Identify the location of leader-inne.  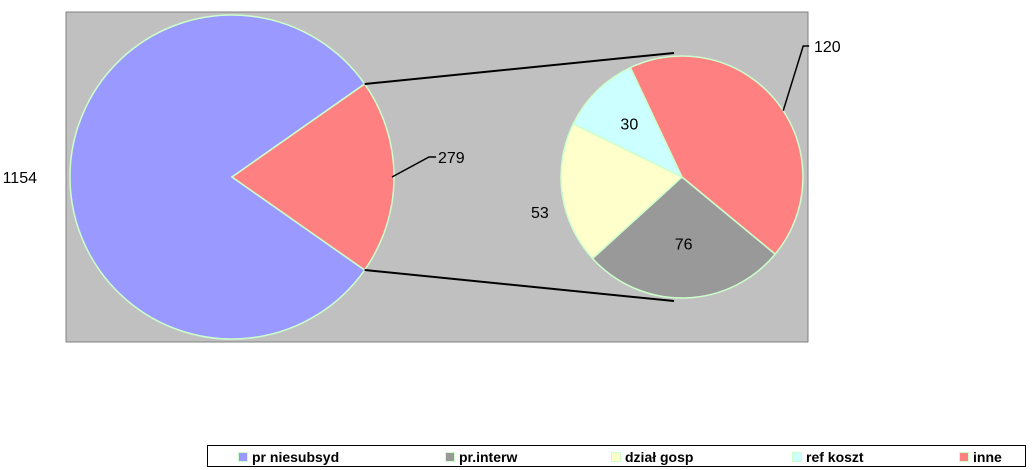
(796, 78).